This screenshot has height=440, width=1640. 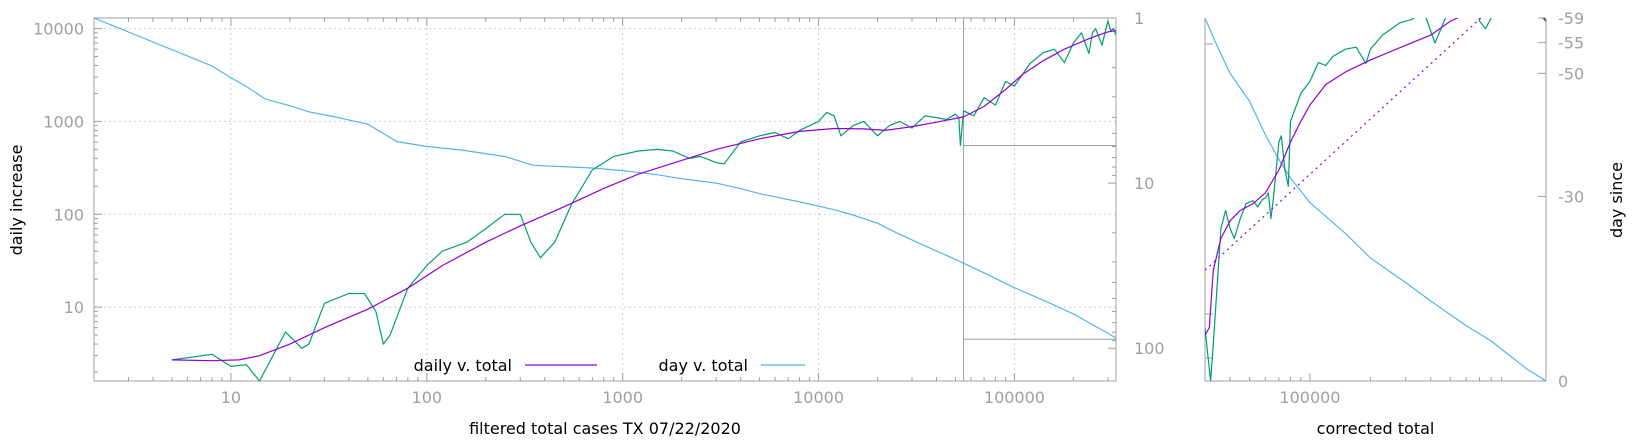 I want to click on x-tick-label: 100, so click(x=427, y=397).